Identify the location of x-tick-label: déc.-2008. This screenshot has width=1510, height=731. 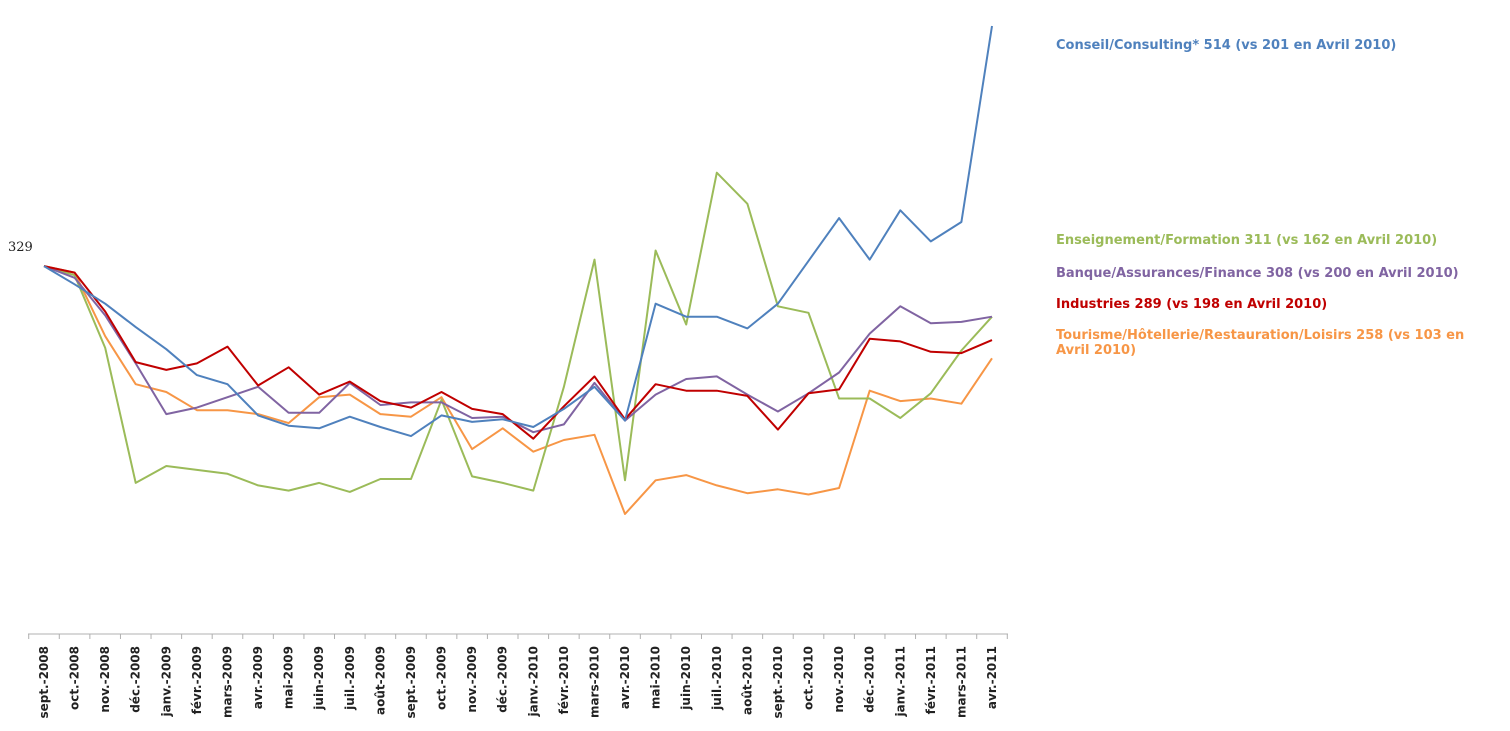
(136, 679).